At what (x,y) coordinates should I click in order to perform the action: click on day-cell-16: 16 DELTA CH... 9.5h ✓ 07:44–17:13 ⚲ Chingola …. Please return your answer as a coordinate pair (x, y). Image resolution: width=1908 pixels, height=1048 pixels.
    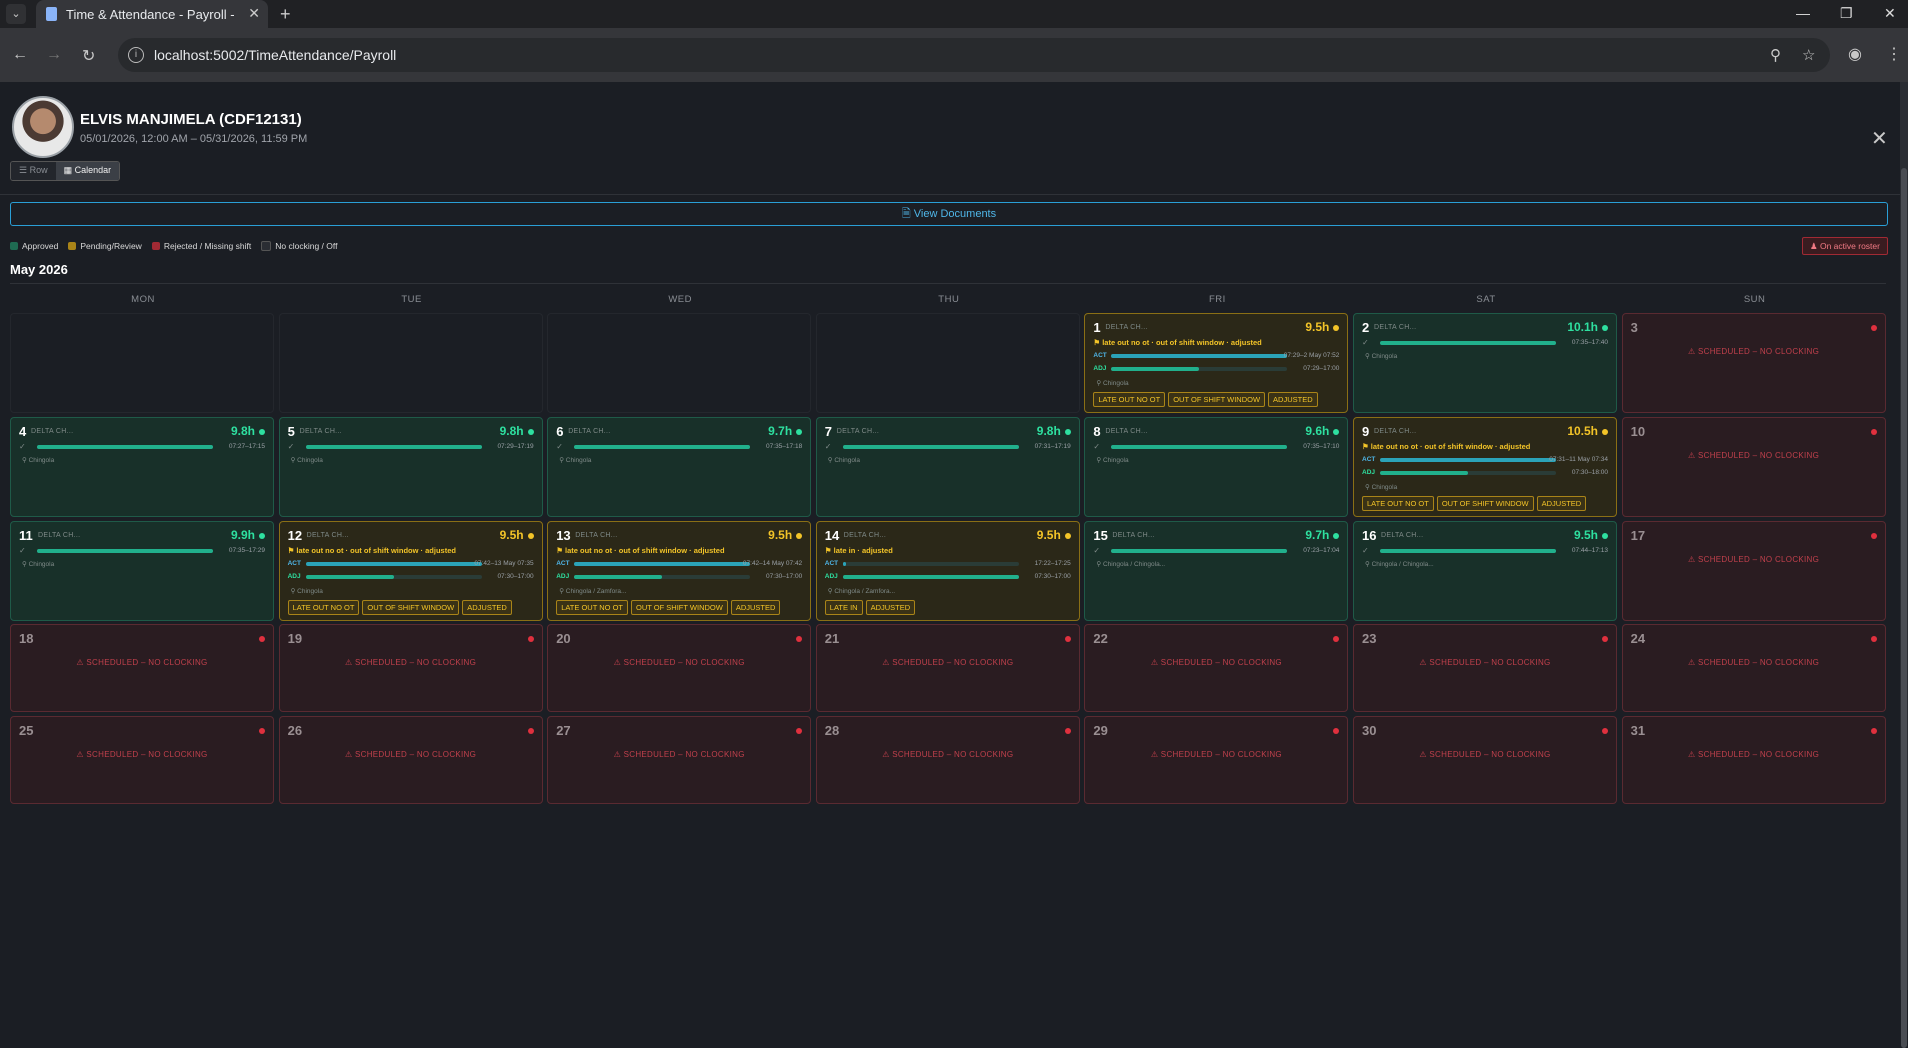
    Looking at the image, I should click on (1485, 571).